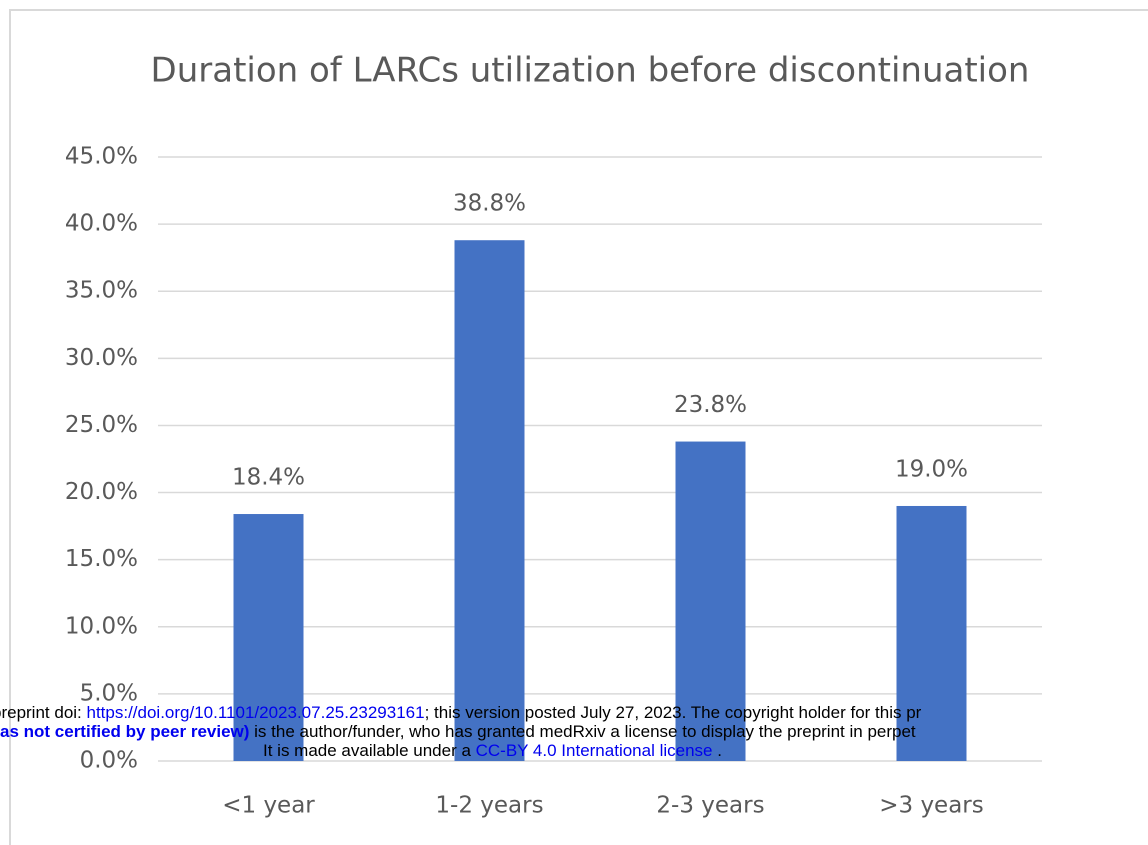 The width and height of the screenshot is (1148, 845). Describe the element at coordinates (43, 712) in the screenshot. I see `notice-text: preprint doi:` at that location.